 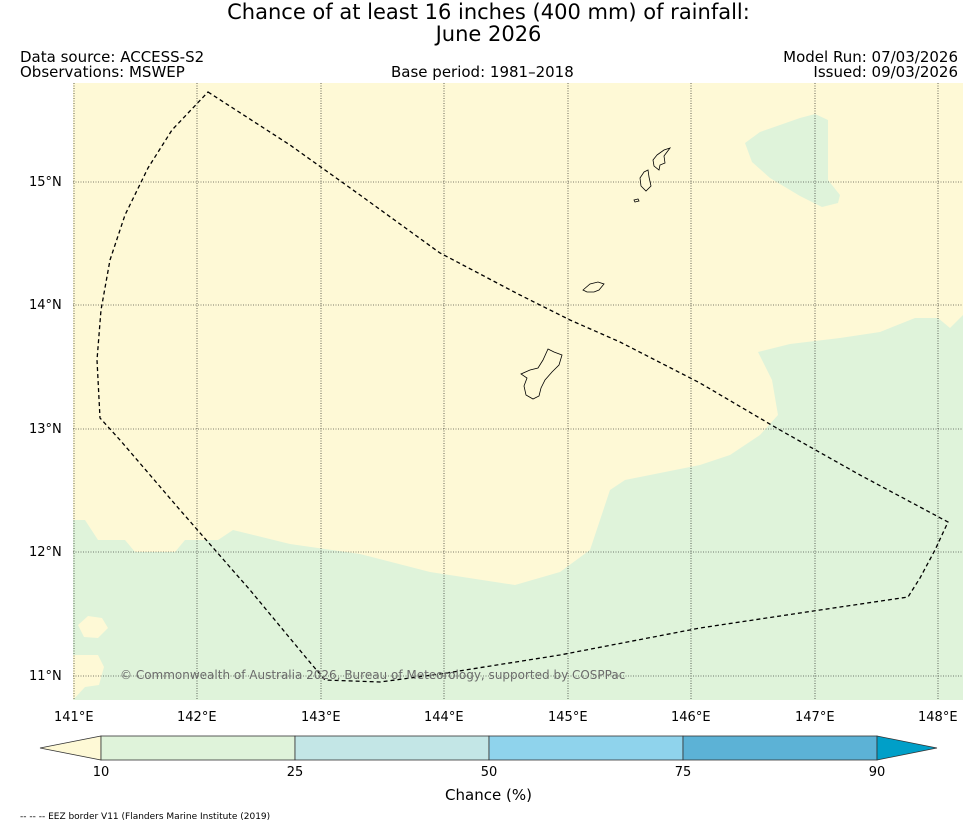 I want to click on lon-label-142e: 142°E, so click(x=197, y=717).